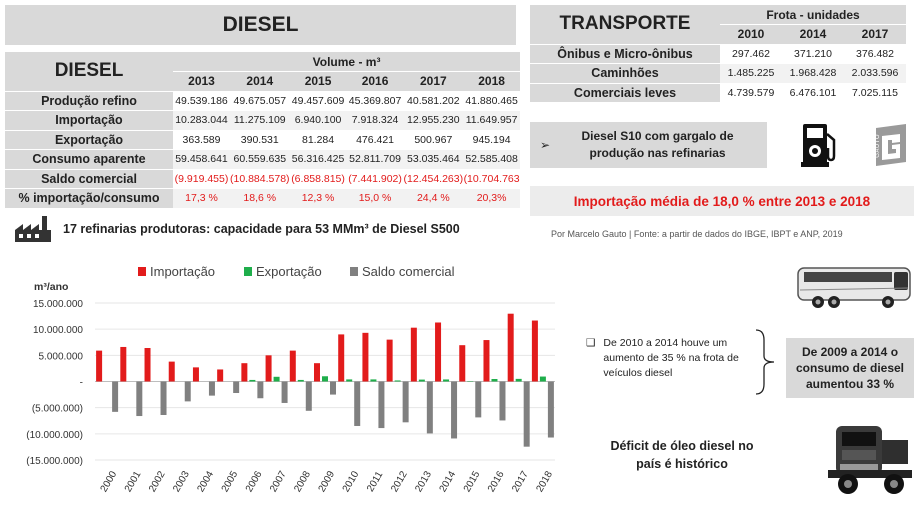  What do you see at coordinates (625, 25) in the screenshot?
I see `transport-table-corner: TRANSPORTE` at bounding box center [625, 25].